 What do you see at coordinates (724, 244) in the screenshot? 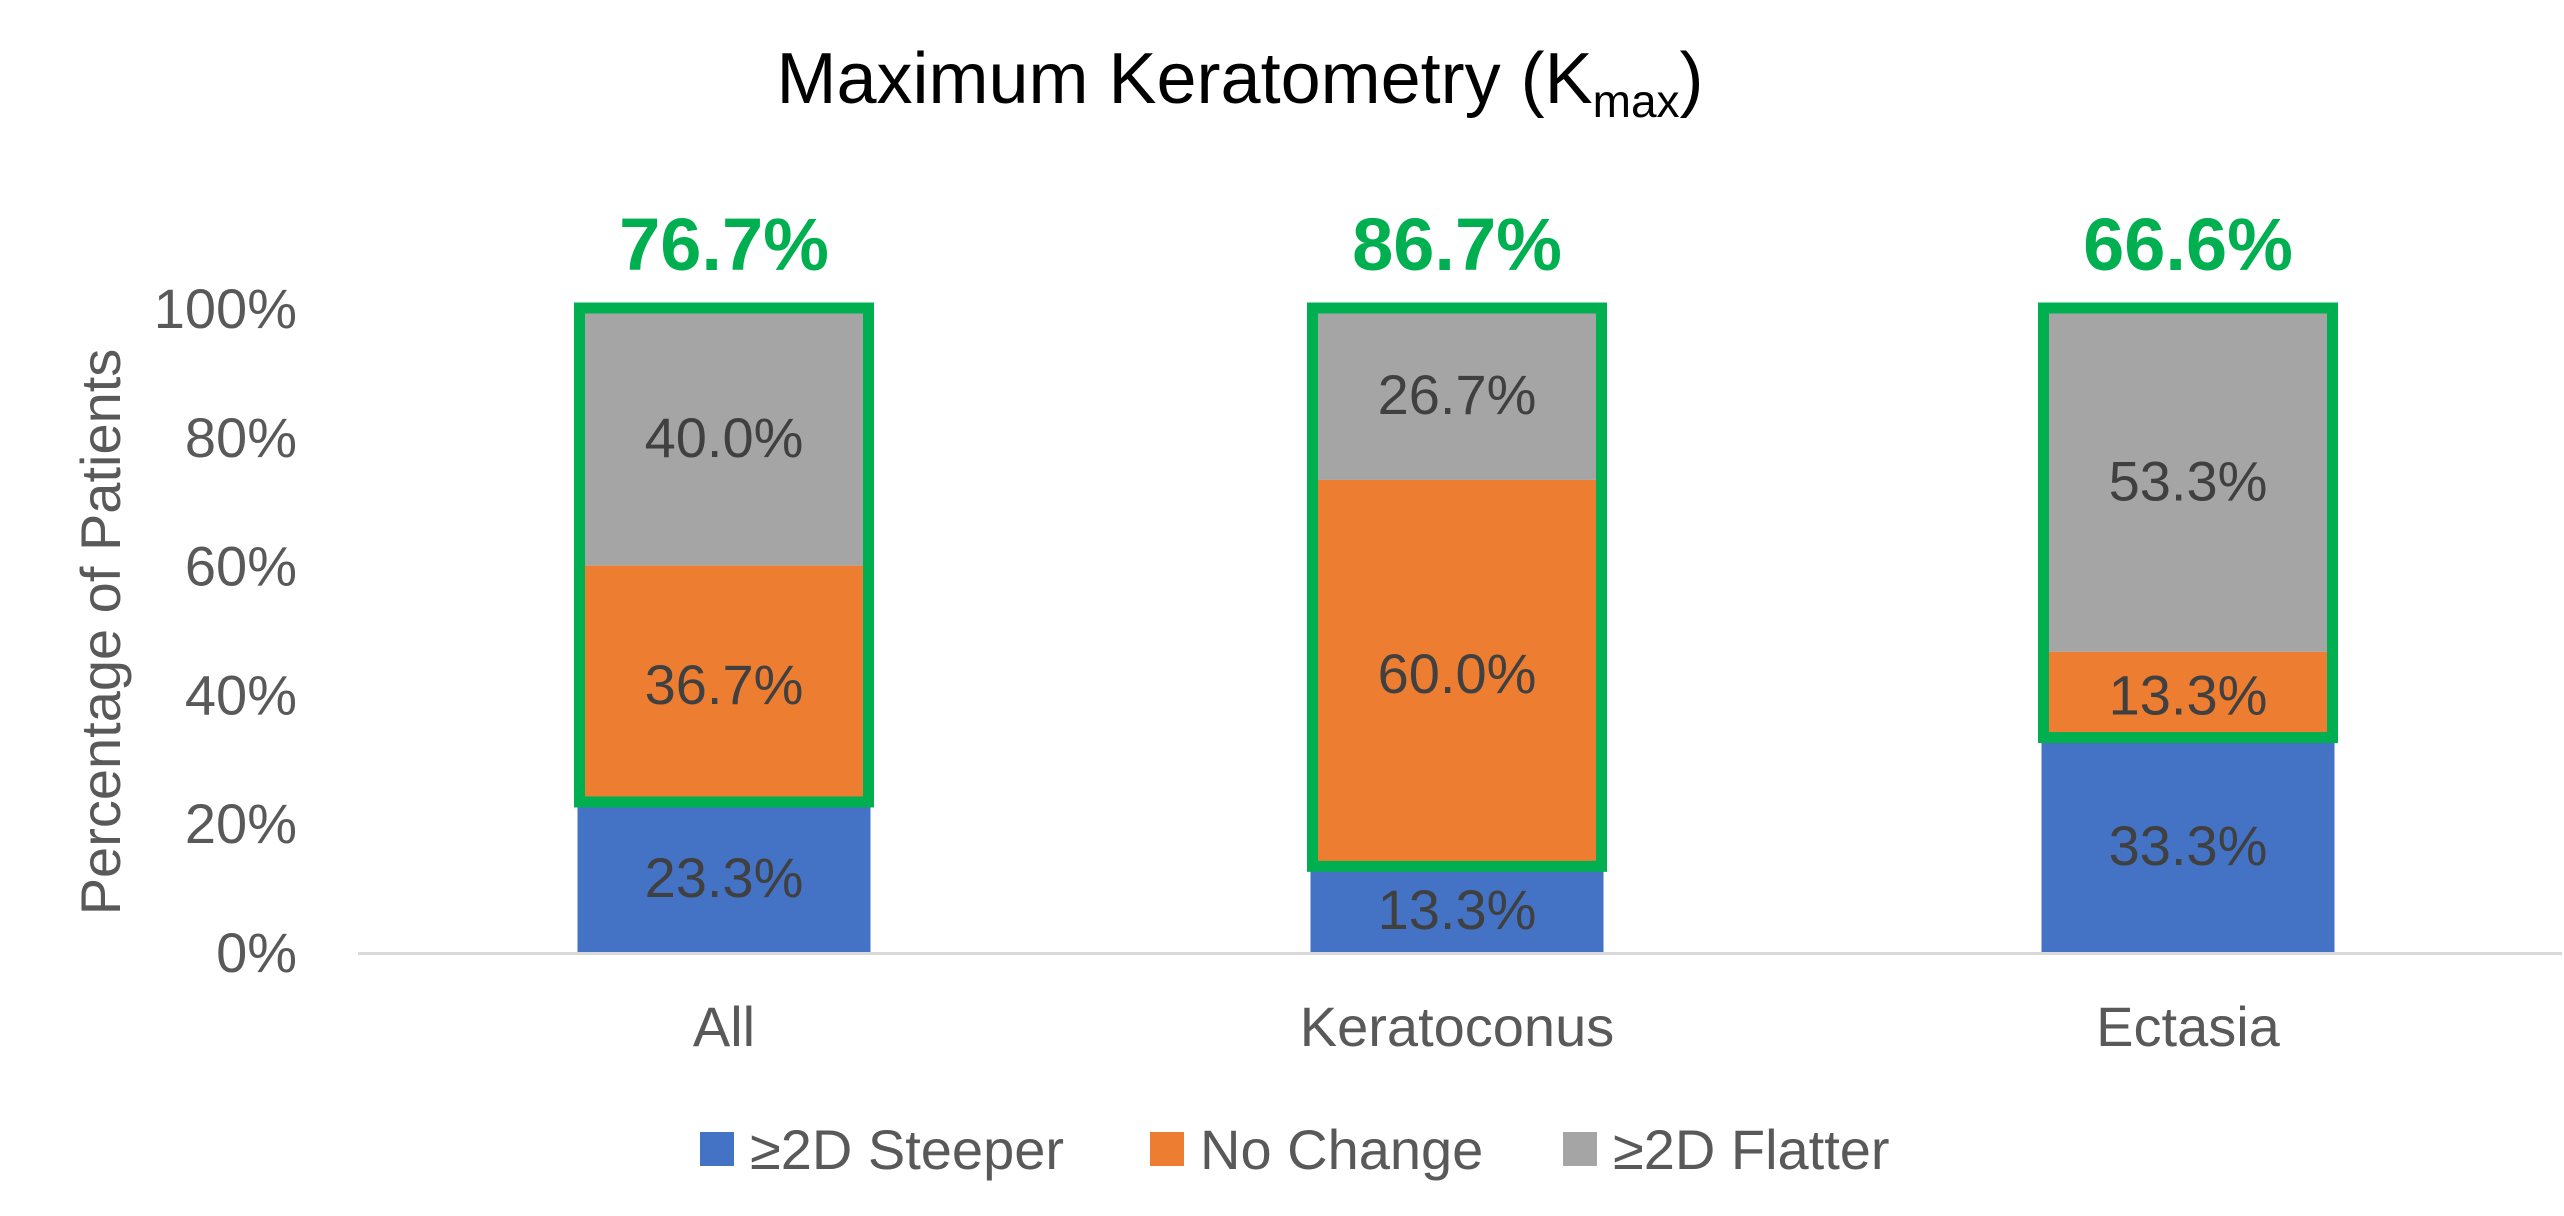
I see `highlight-label: 76.7%` at bounding box center [724, 244].